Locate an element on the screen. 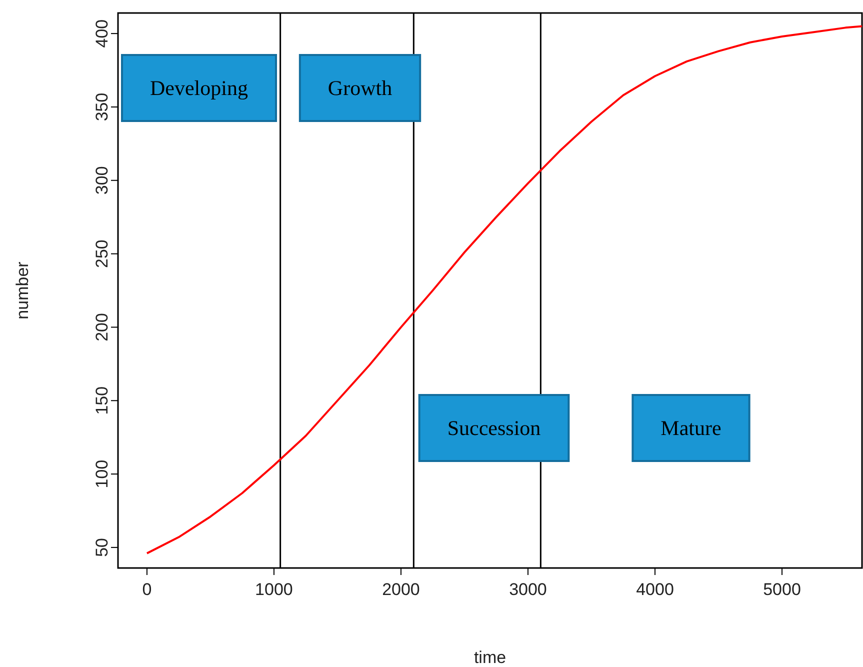 This screenshot has width=863, height=667. y-axis-title: number is located at coordinates (22, 290).